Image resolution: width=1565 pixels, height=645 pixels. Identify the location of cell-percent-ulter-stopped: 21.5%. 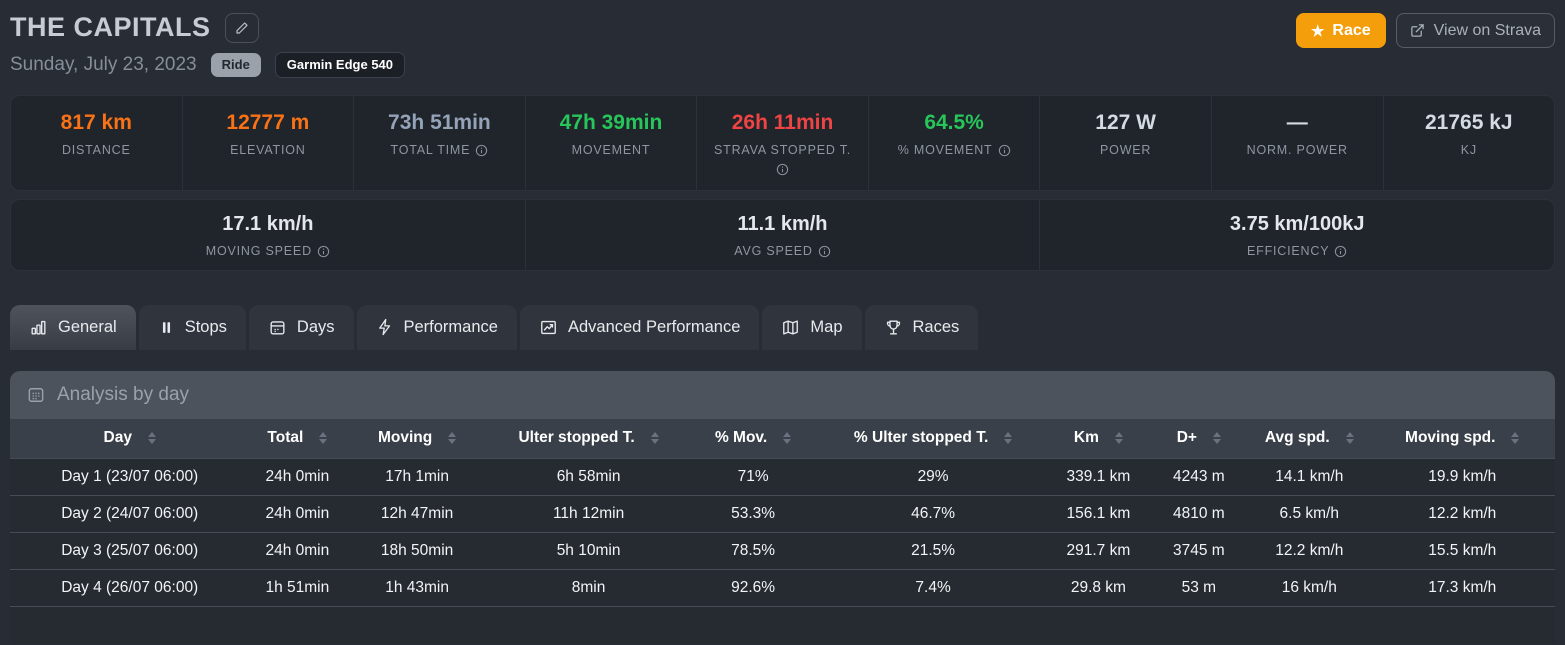
(933, 551).